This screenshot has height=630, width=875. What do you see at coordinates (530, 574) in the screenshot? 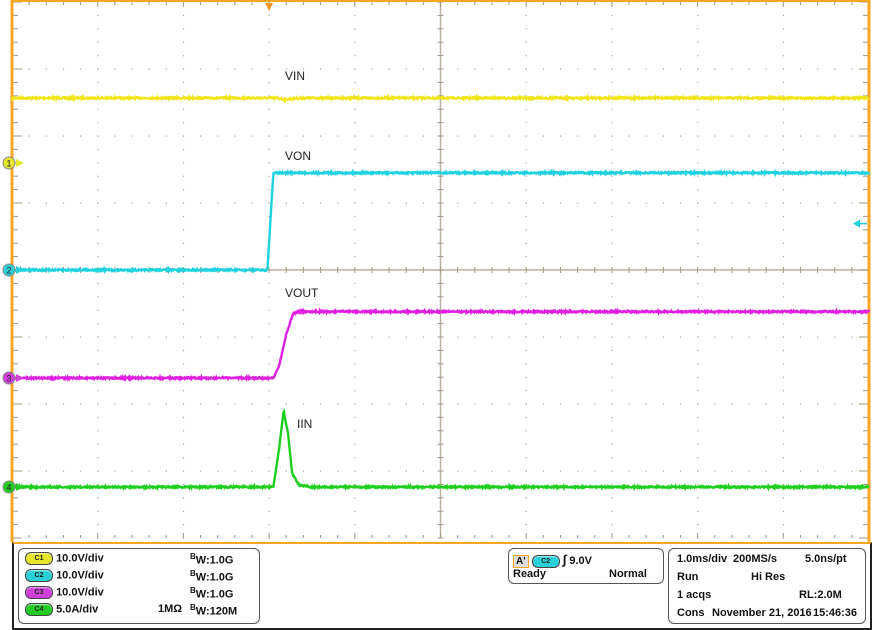
I see `trigger-state: Ready` at bounding box center [530, 574].